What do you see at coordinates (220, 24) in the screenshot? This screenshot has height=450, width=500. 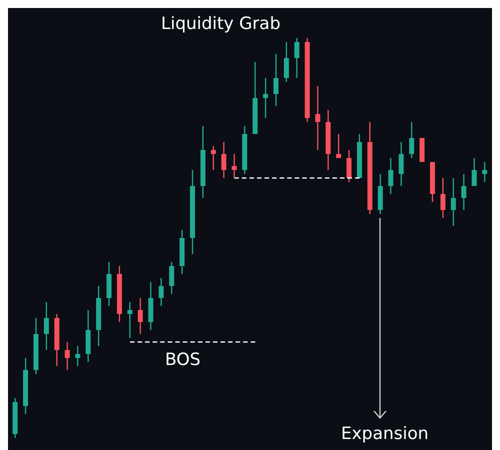 I see `text: Liquidity Grab` at bounding box center [220, 24].